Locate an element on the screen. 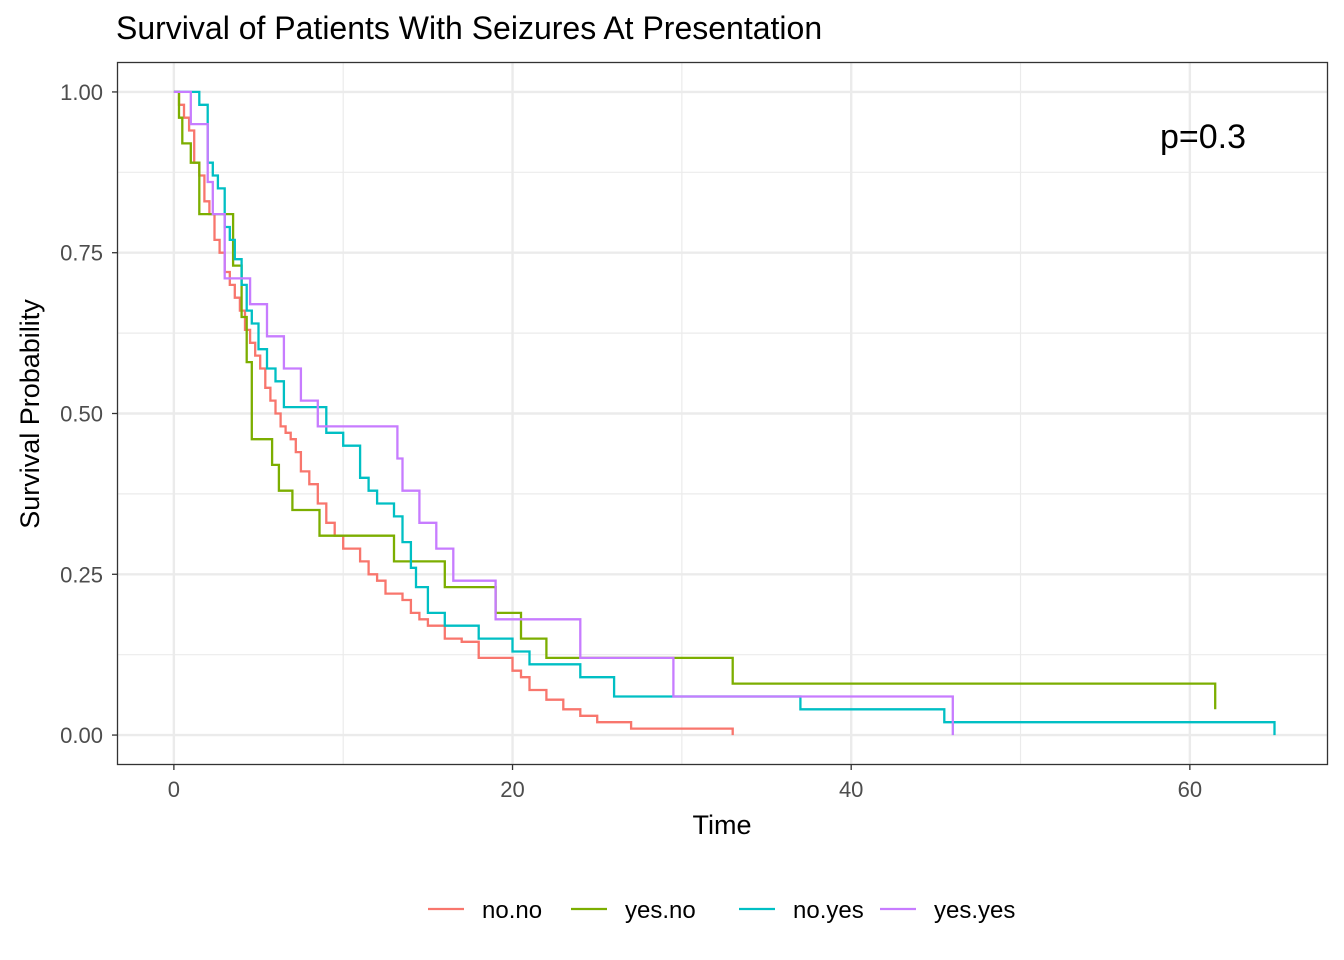  x-tick-label: 40 is located at coordinates (851, 789).